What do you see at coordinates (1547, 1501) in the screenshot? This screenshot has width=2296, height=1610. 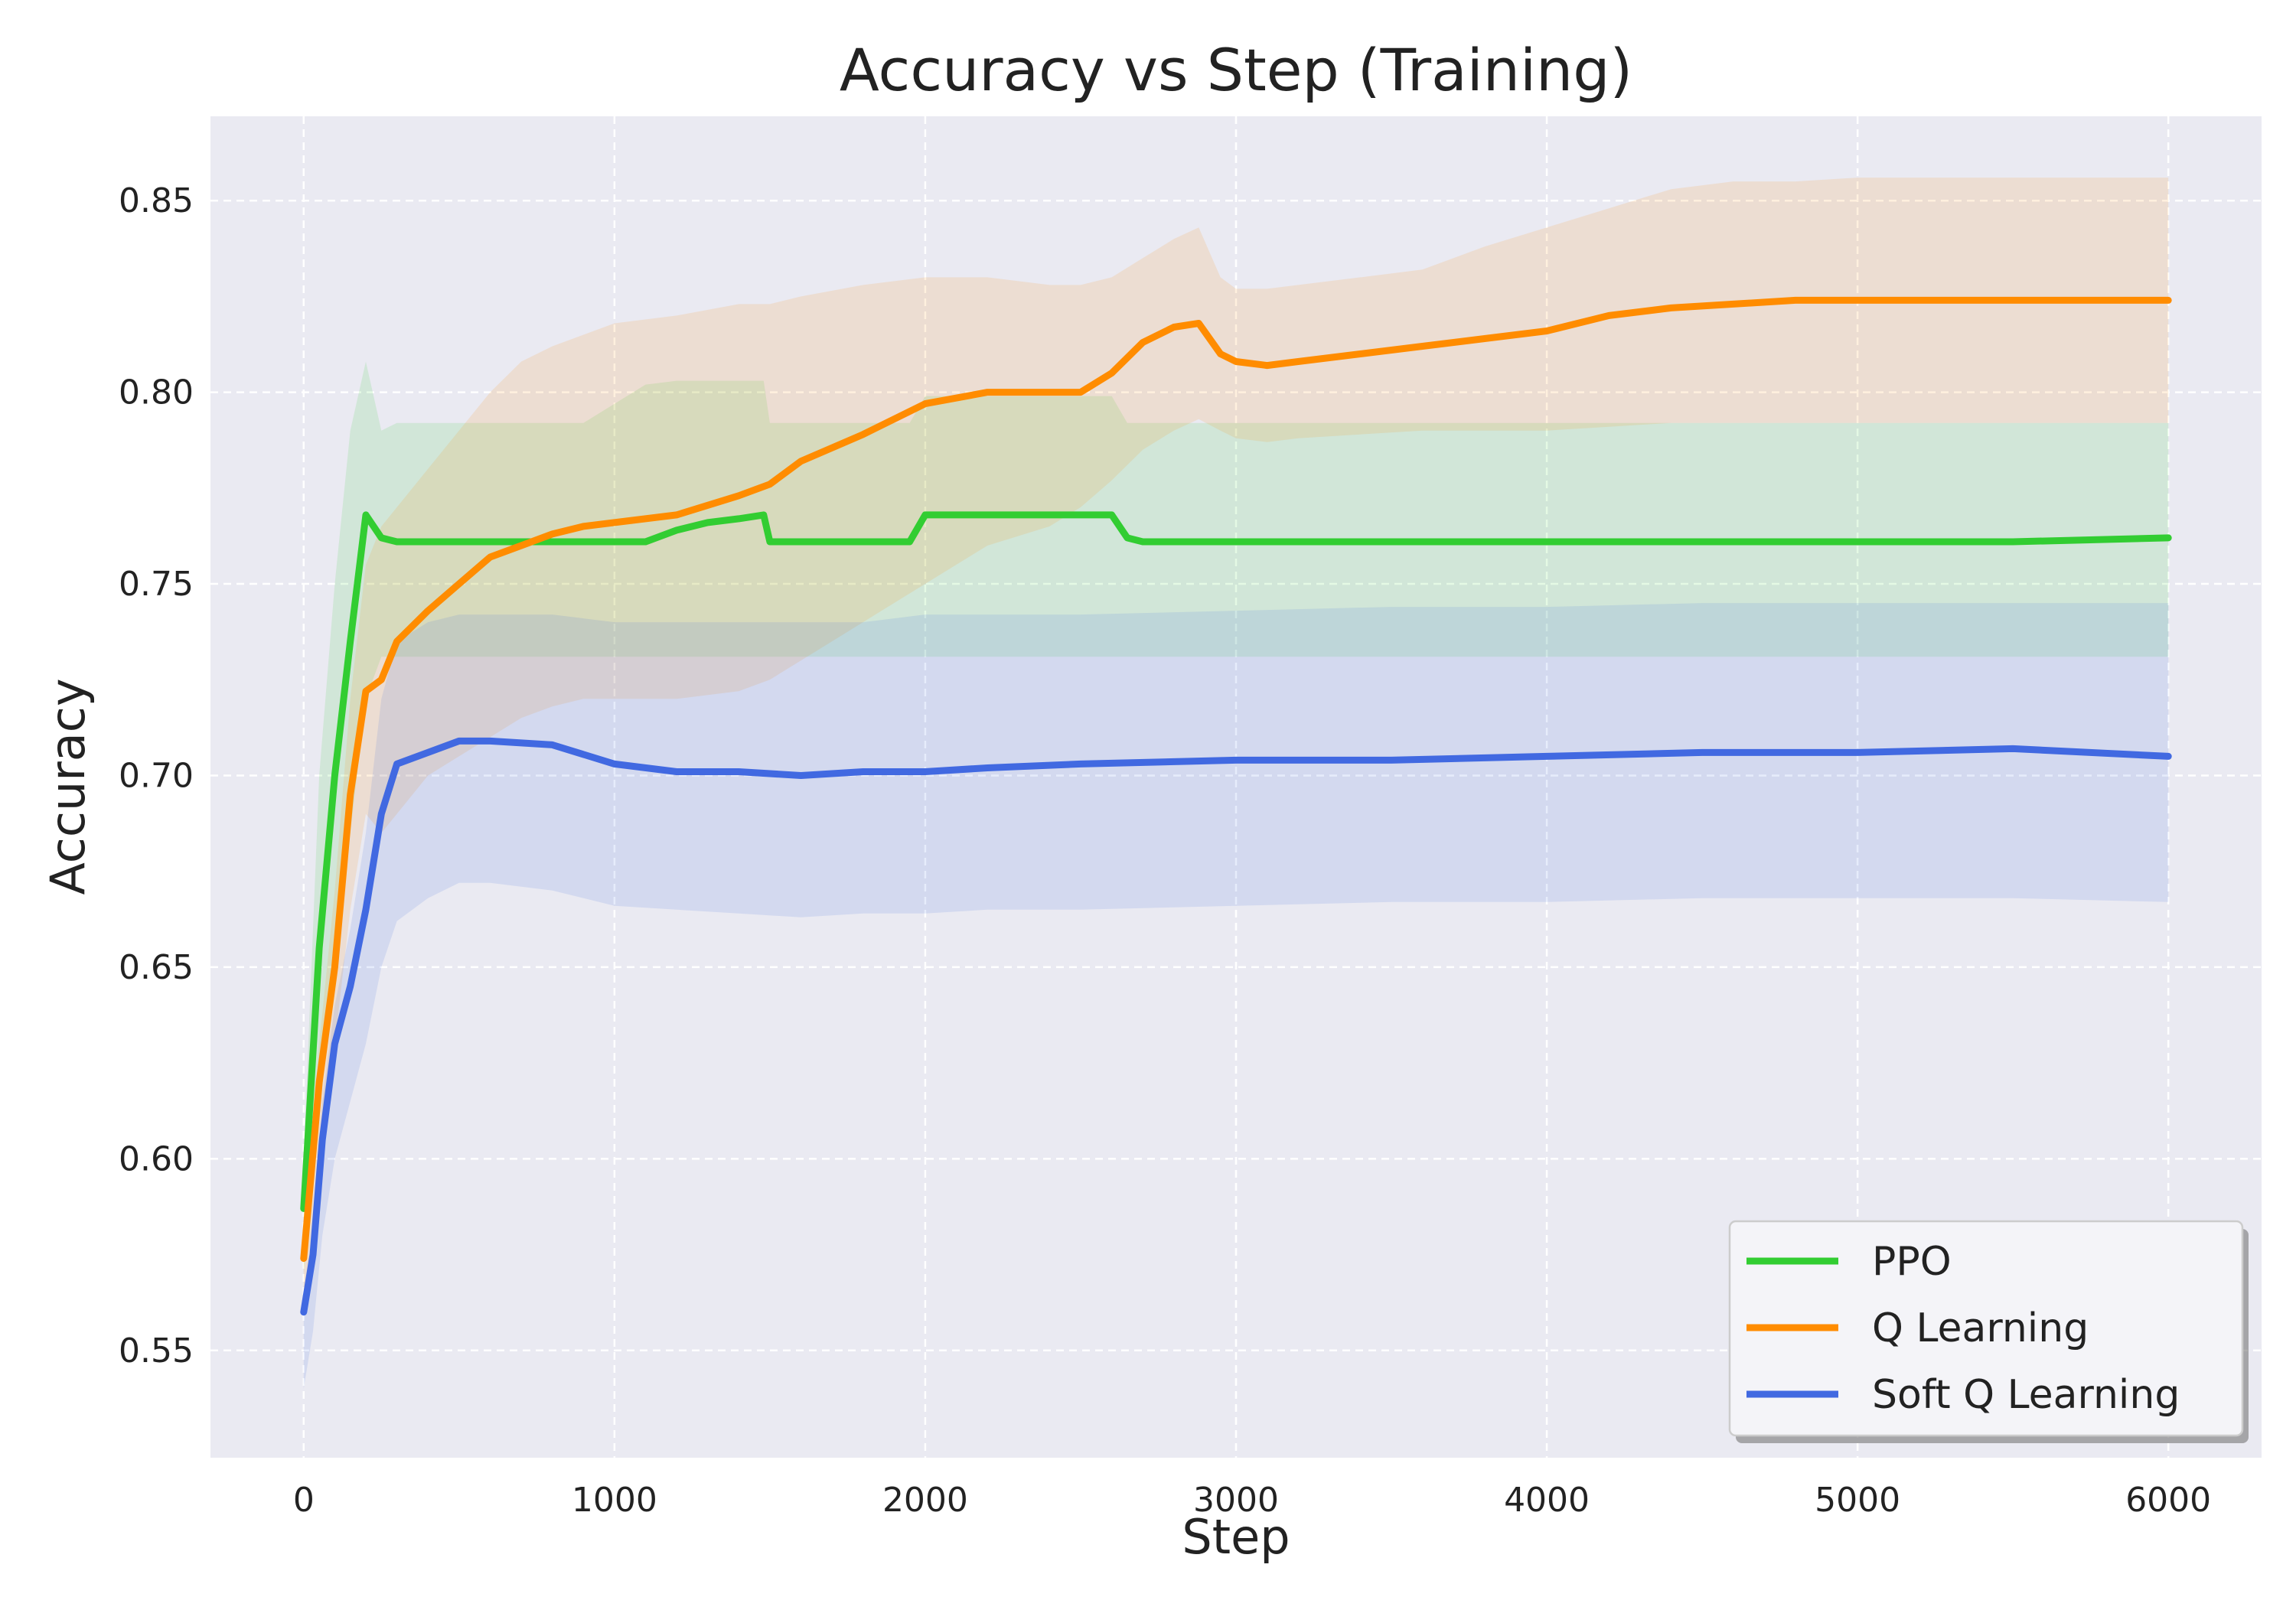 I see `x-tick-label: 4000` at bounding box center [1547, 1501].